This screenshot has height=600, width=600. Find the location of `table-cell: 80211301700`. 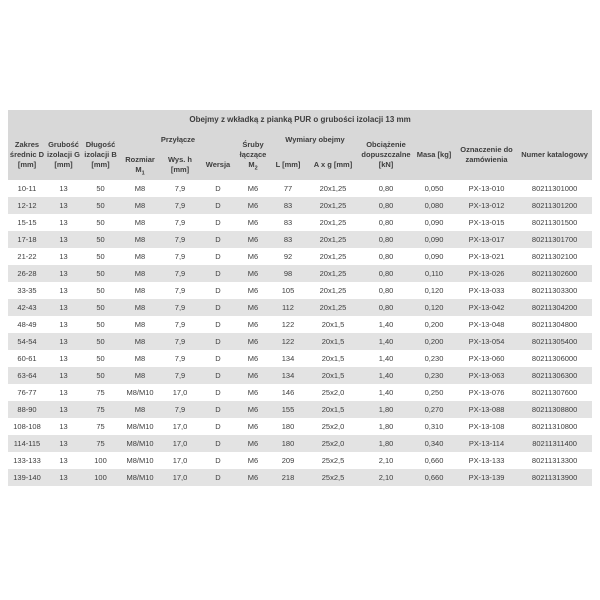

table-cell: 80211301700 is located at coordinates (555, 239).